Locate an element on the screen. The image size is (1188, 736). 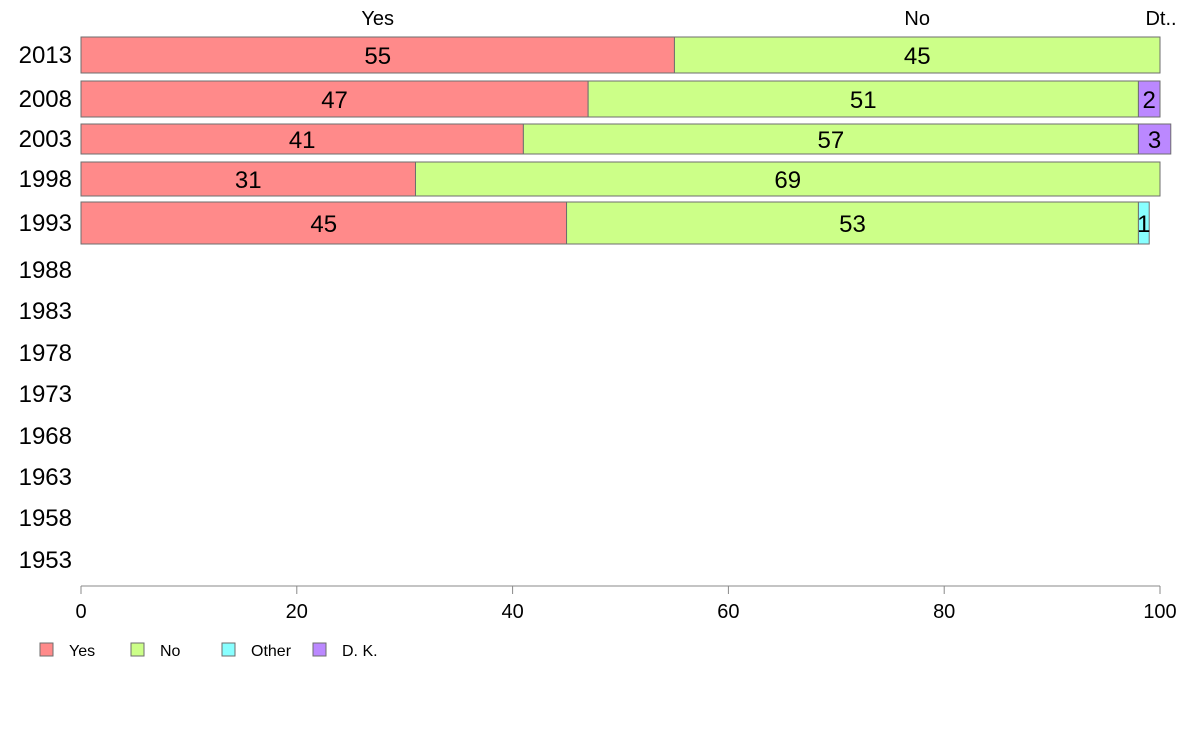
bar-1993-no is located at coordinates (852, 223).